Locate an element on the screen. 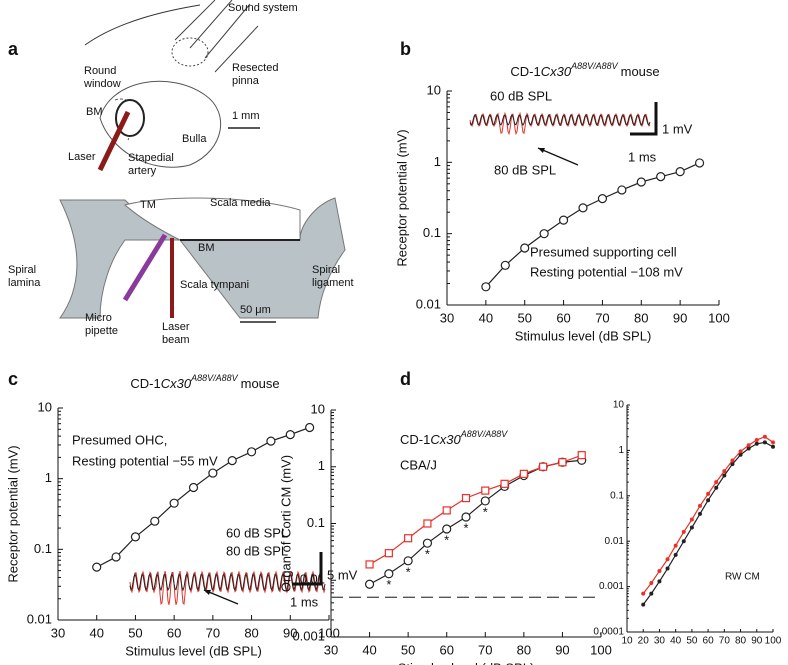 Image resolution: width=788 pixels, height=665 pixels. x-tick-label: 50 is located at coordinates (524, 317).